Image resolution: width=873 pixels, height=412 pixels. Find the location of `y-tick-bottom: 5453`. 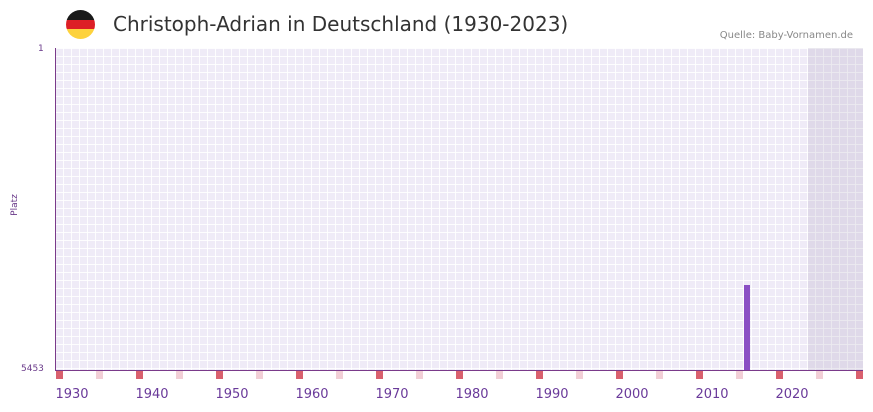

y-tick-bottom: 5453 is located at coordinates (32, 369).